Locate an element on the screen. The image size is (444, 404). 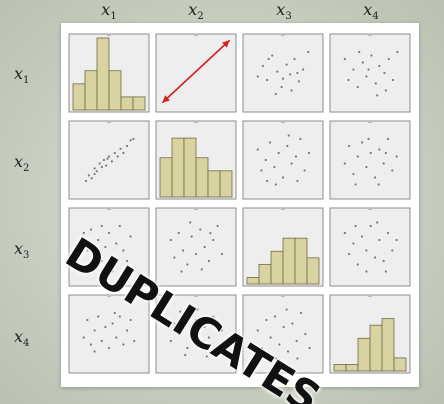
panel-r2-c1 is located at coordinates (109, 160).